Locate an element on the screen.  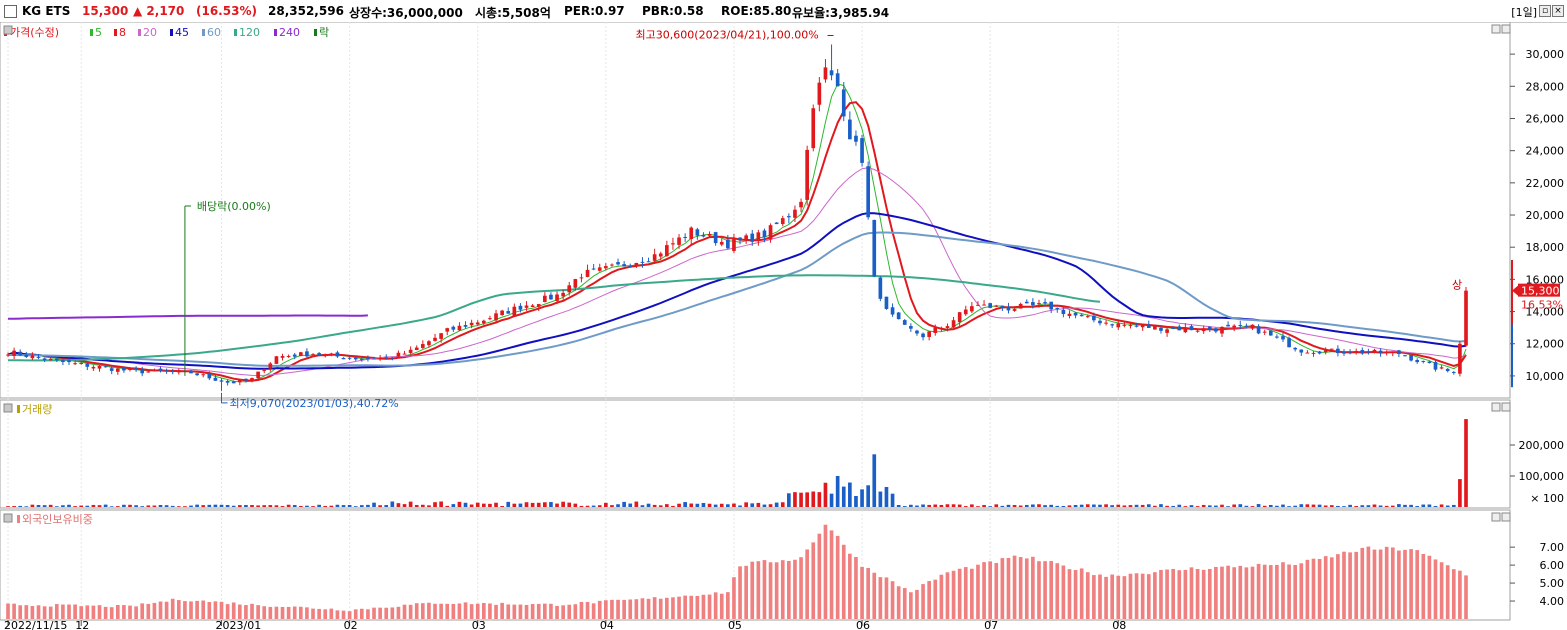
foreign-panel-close-button is located at coordinates (1506, 517).